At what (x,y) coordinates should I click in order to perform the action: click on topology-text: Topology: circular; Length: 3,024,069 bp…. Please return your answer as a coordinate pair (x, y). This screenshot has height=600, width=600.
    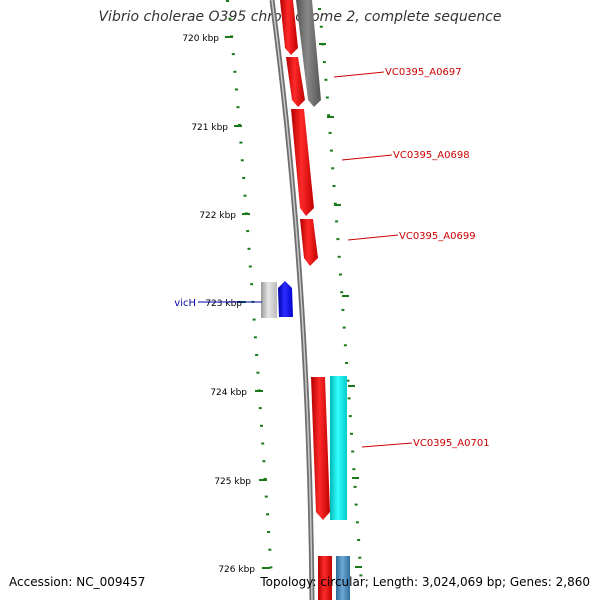
    Looking at the image, I should click on (425, 582).